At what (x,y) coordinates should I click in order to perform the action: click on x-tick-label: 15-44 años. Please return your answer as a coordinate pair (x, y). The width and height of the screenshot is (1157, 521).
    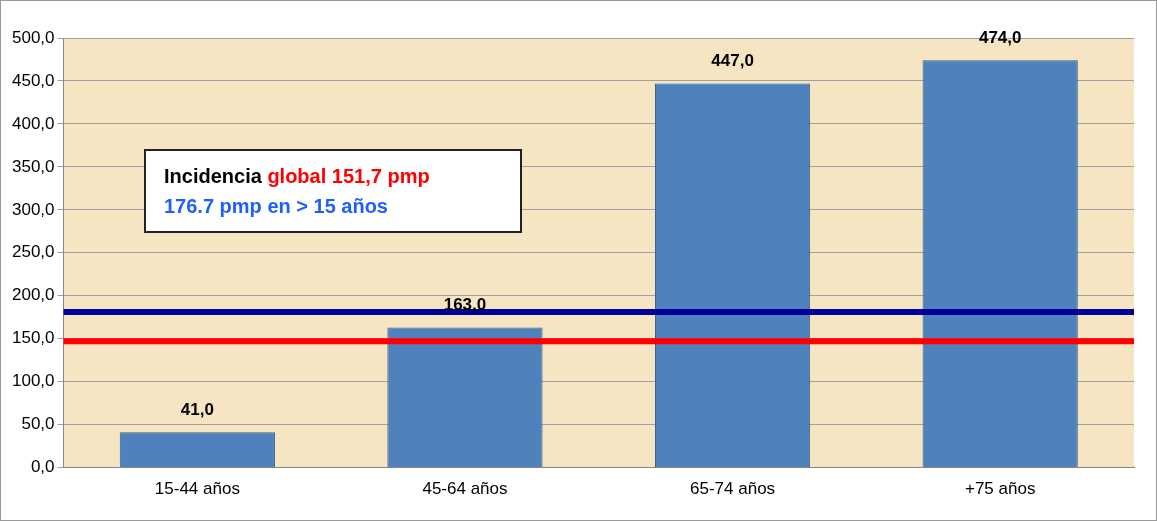
    Looking at the image, I should click on (197, 489).